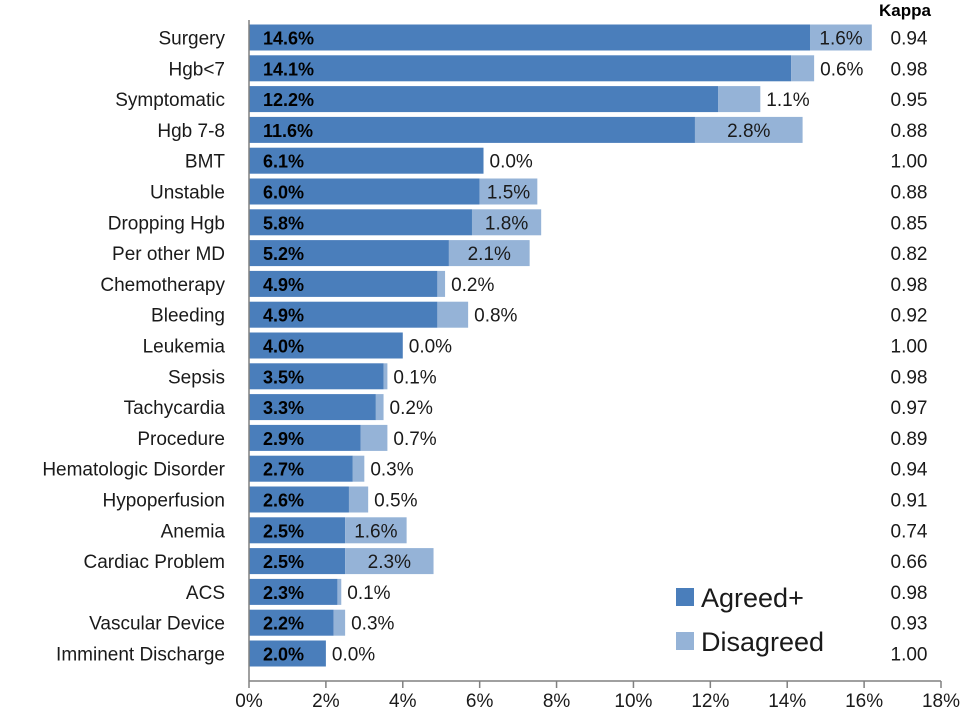  Describe the element at coordinates (288, 69) in the screenshot. I see `agreed-value-label: 14.1%` at that location.